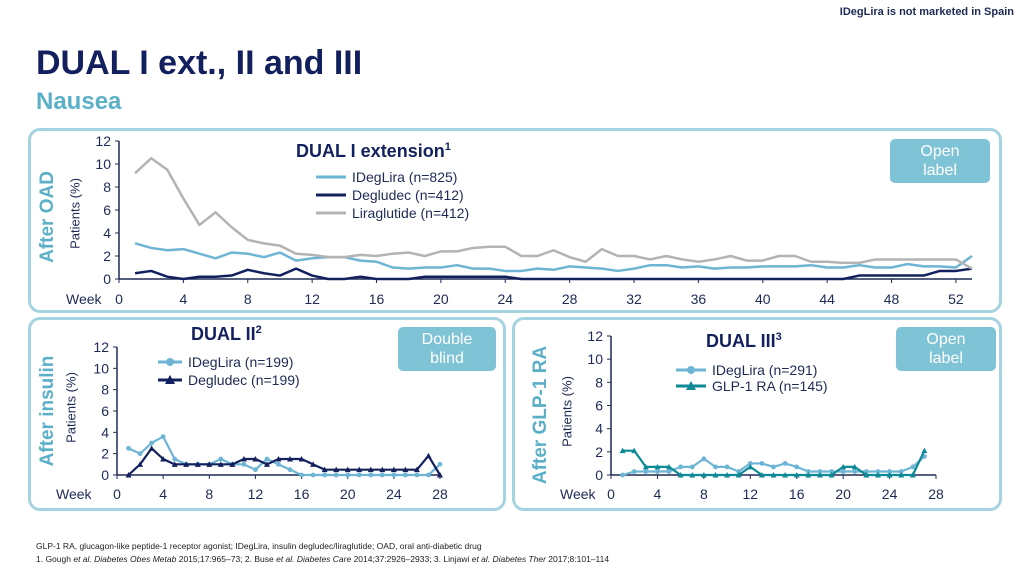  What do you see at coordinates (256, 494) in the screenshot?
I see `dual2-x-tick-label: 12` at bounding box center [256, 494].